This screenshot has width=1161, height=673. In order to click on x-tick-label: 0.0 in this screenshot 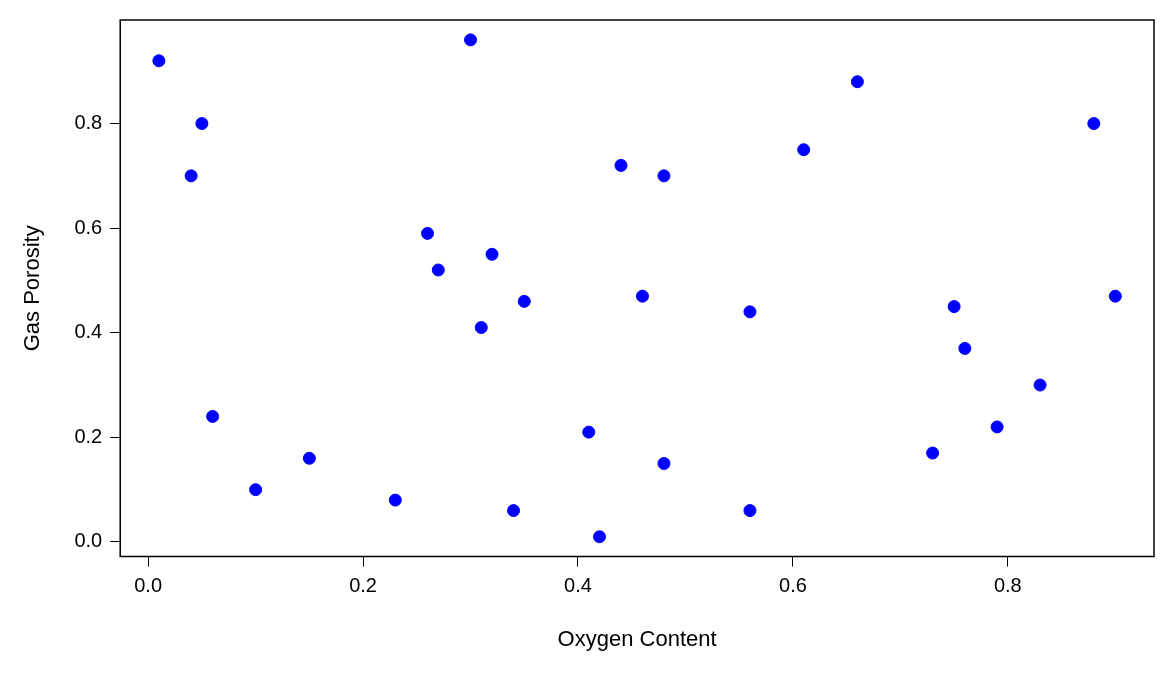, I will do `click(148, 585)`.